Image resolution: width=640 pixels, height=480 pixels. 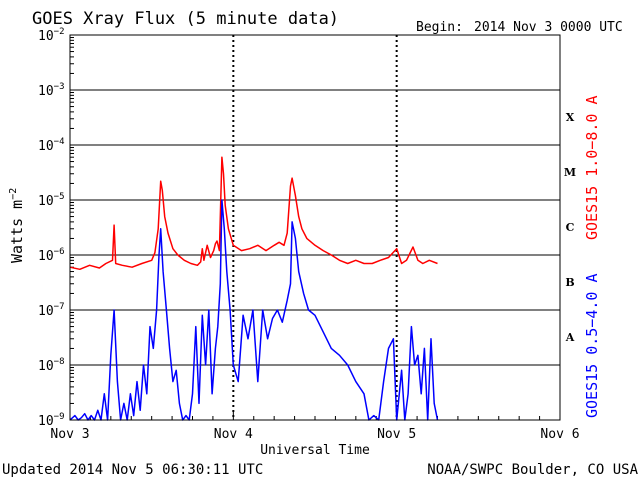 I want to click on y-tick-label: 10⁻³, so click(x=51, y=90).